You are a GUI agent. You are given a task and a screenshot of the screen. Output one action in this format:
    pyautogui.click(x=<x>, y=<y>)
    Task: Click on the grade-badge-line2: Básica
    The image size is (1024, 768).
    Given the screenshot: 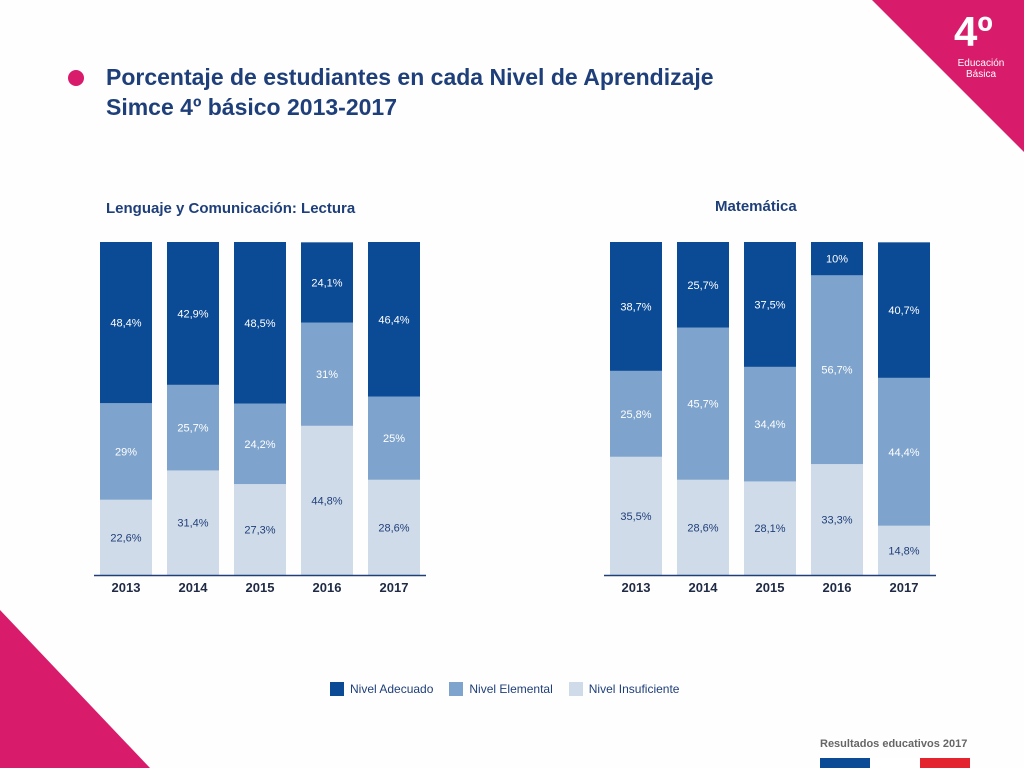 What is the action you would take?
    pyautogui.click(x=980, y=74)
    